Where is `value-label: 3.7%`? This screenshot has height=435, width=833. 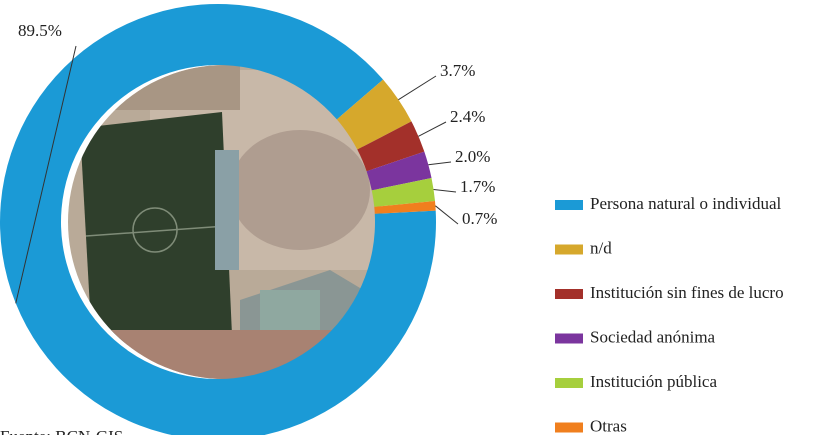
value-label: 3.7% is located at coordinates (457, 70).